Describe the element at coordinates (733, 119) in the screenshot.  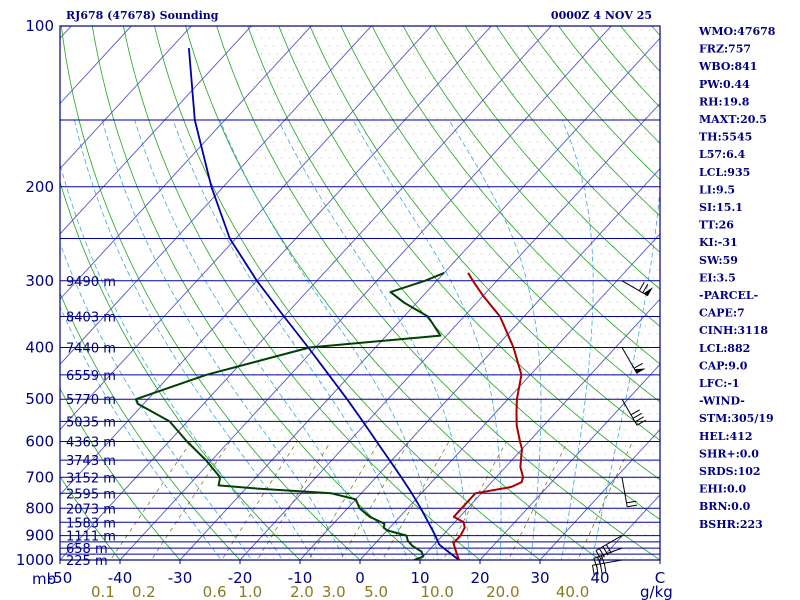
I see `index-entry: MAXT:20.5` at that location.